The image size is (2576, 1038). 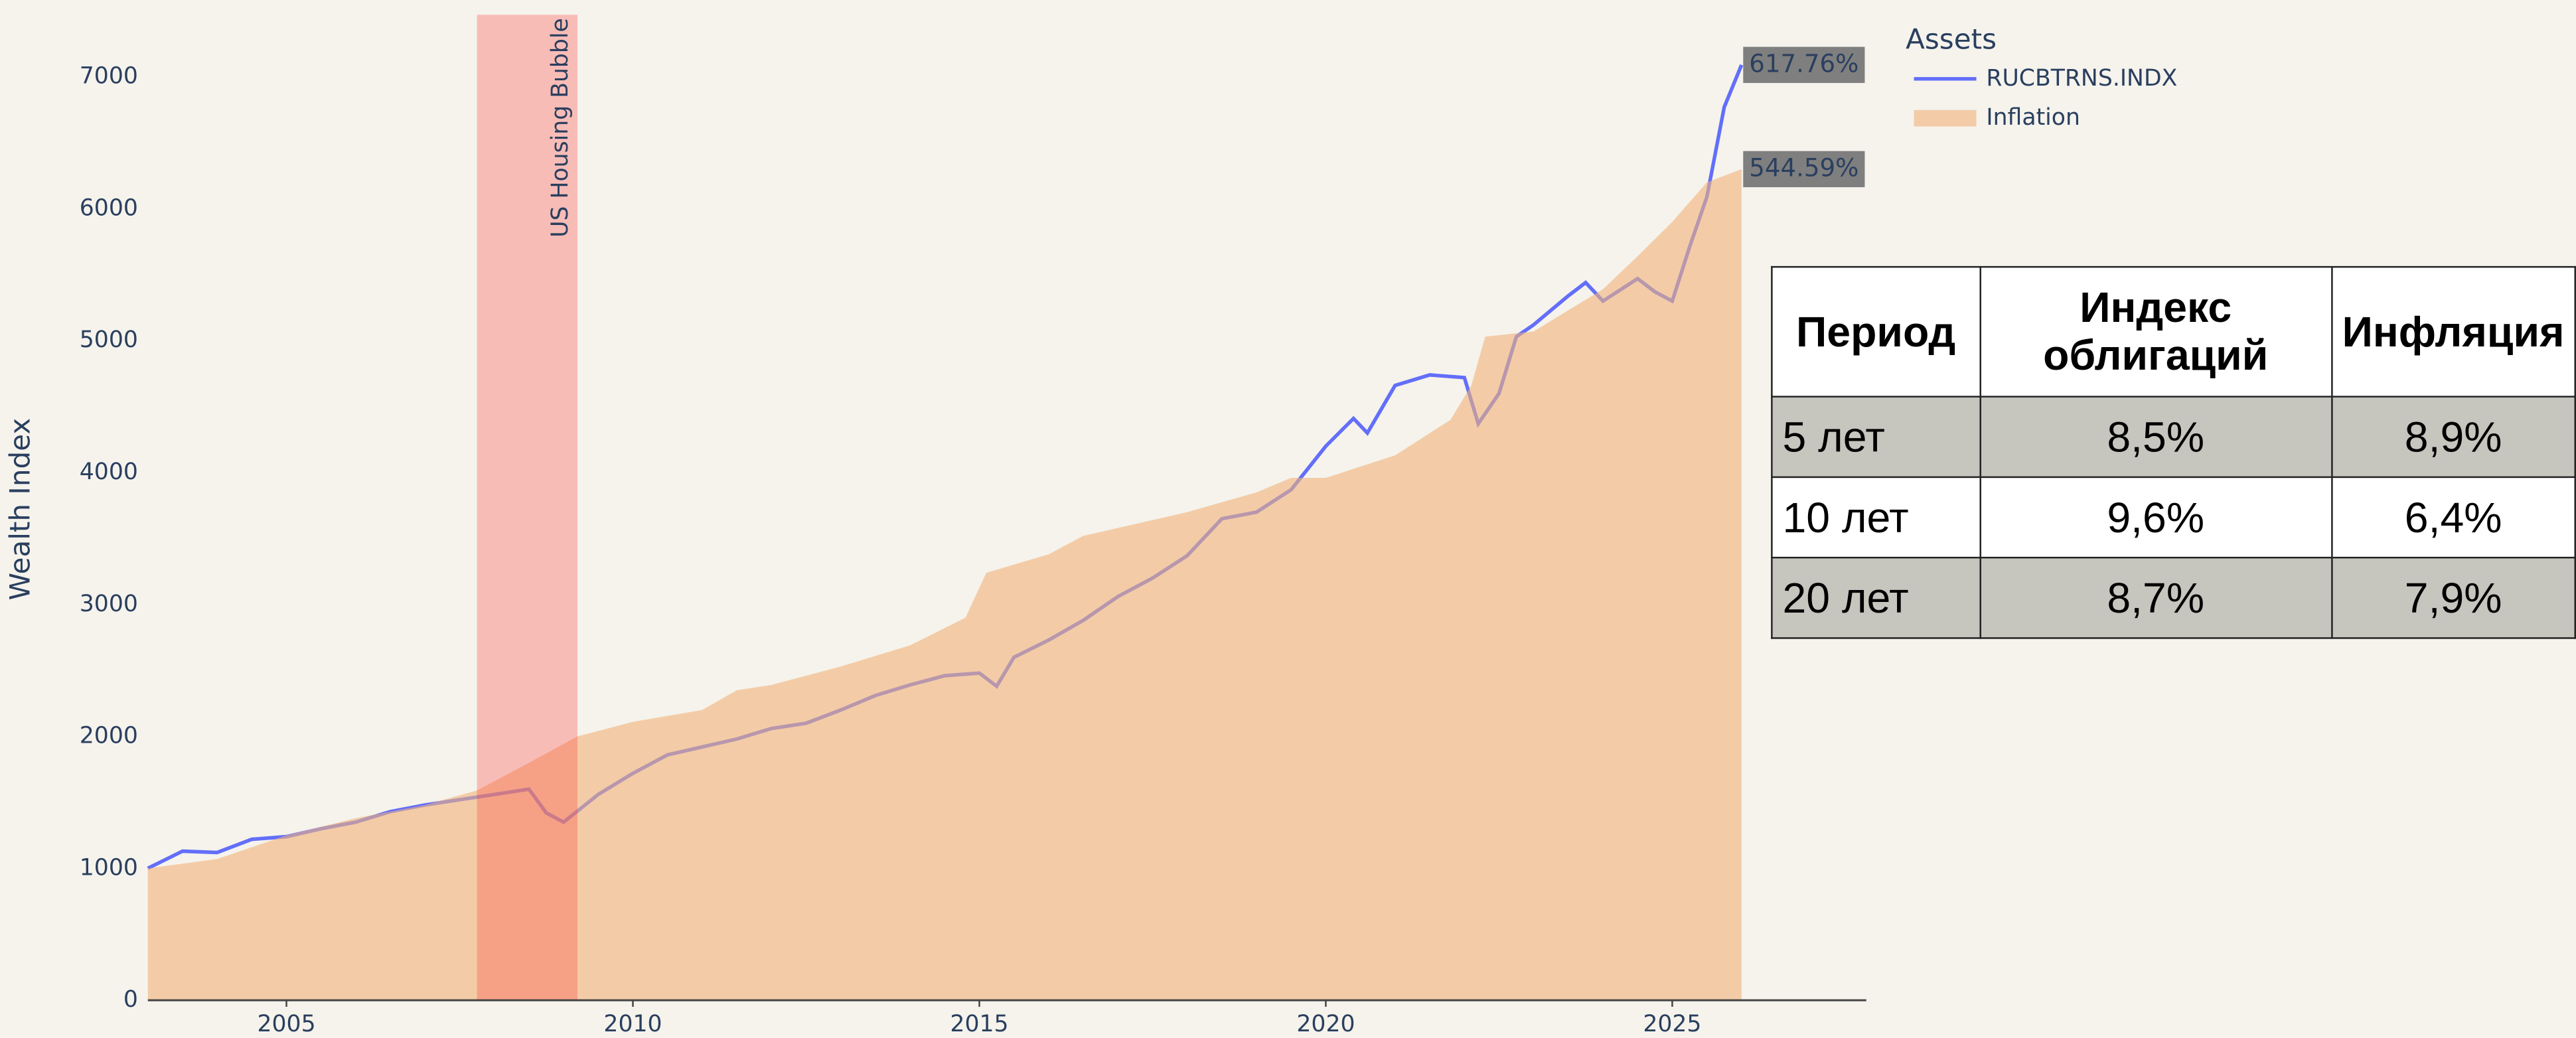 I want to click on highlight-region, so click(x=527, y=508).